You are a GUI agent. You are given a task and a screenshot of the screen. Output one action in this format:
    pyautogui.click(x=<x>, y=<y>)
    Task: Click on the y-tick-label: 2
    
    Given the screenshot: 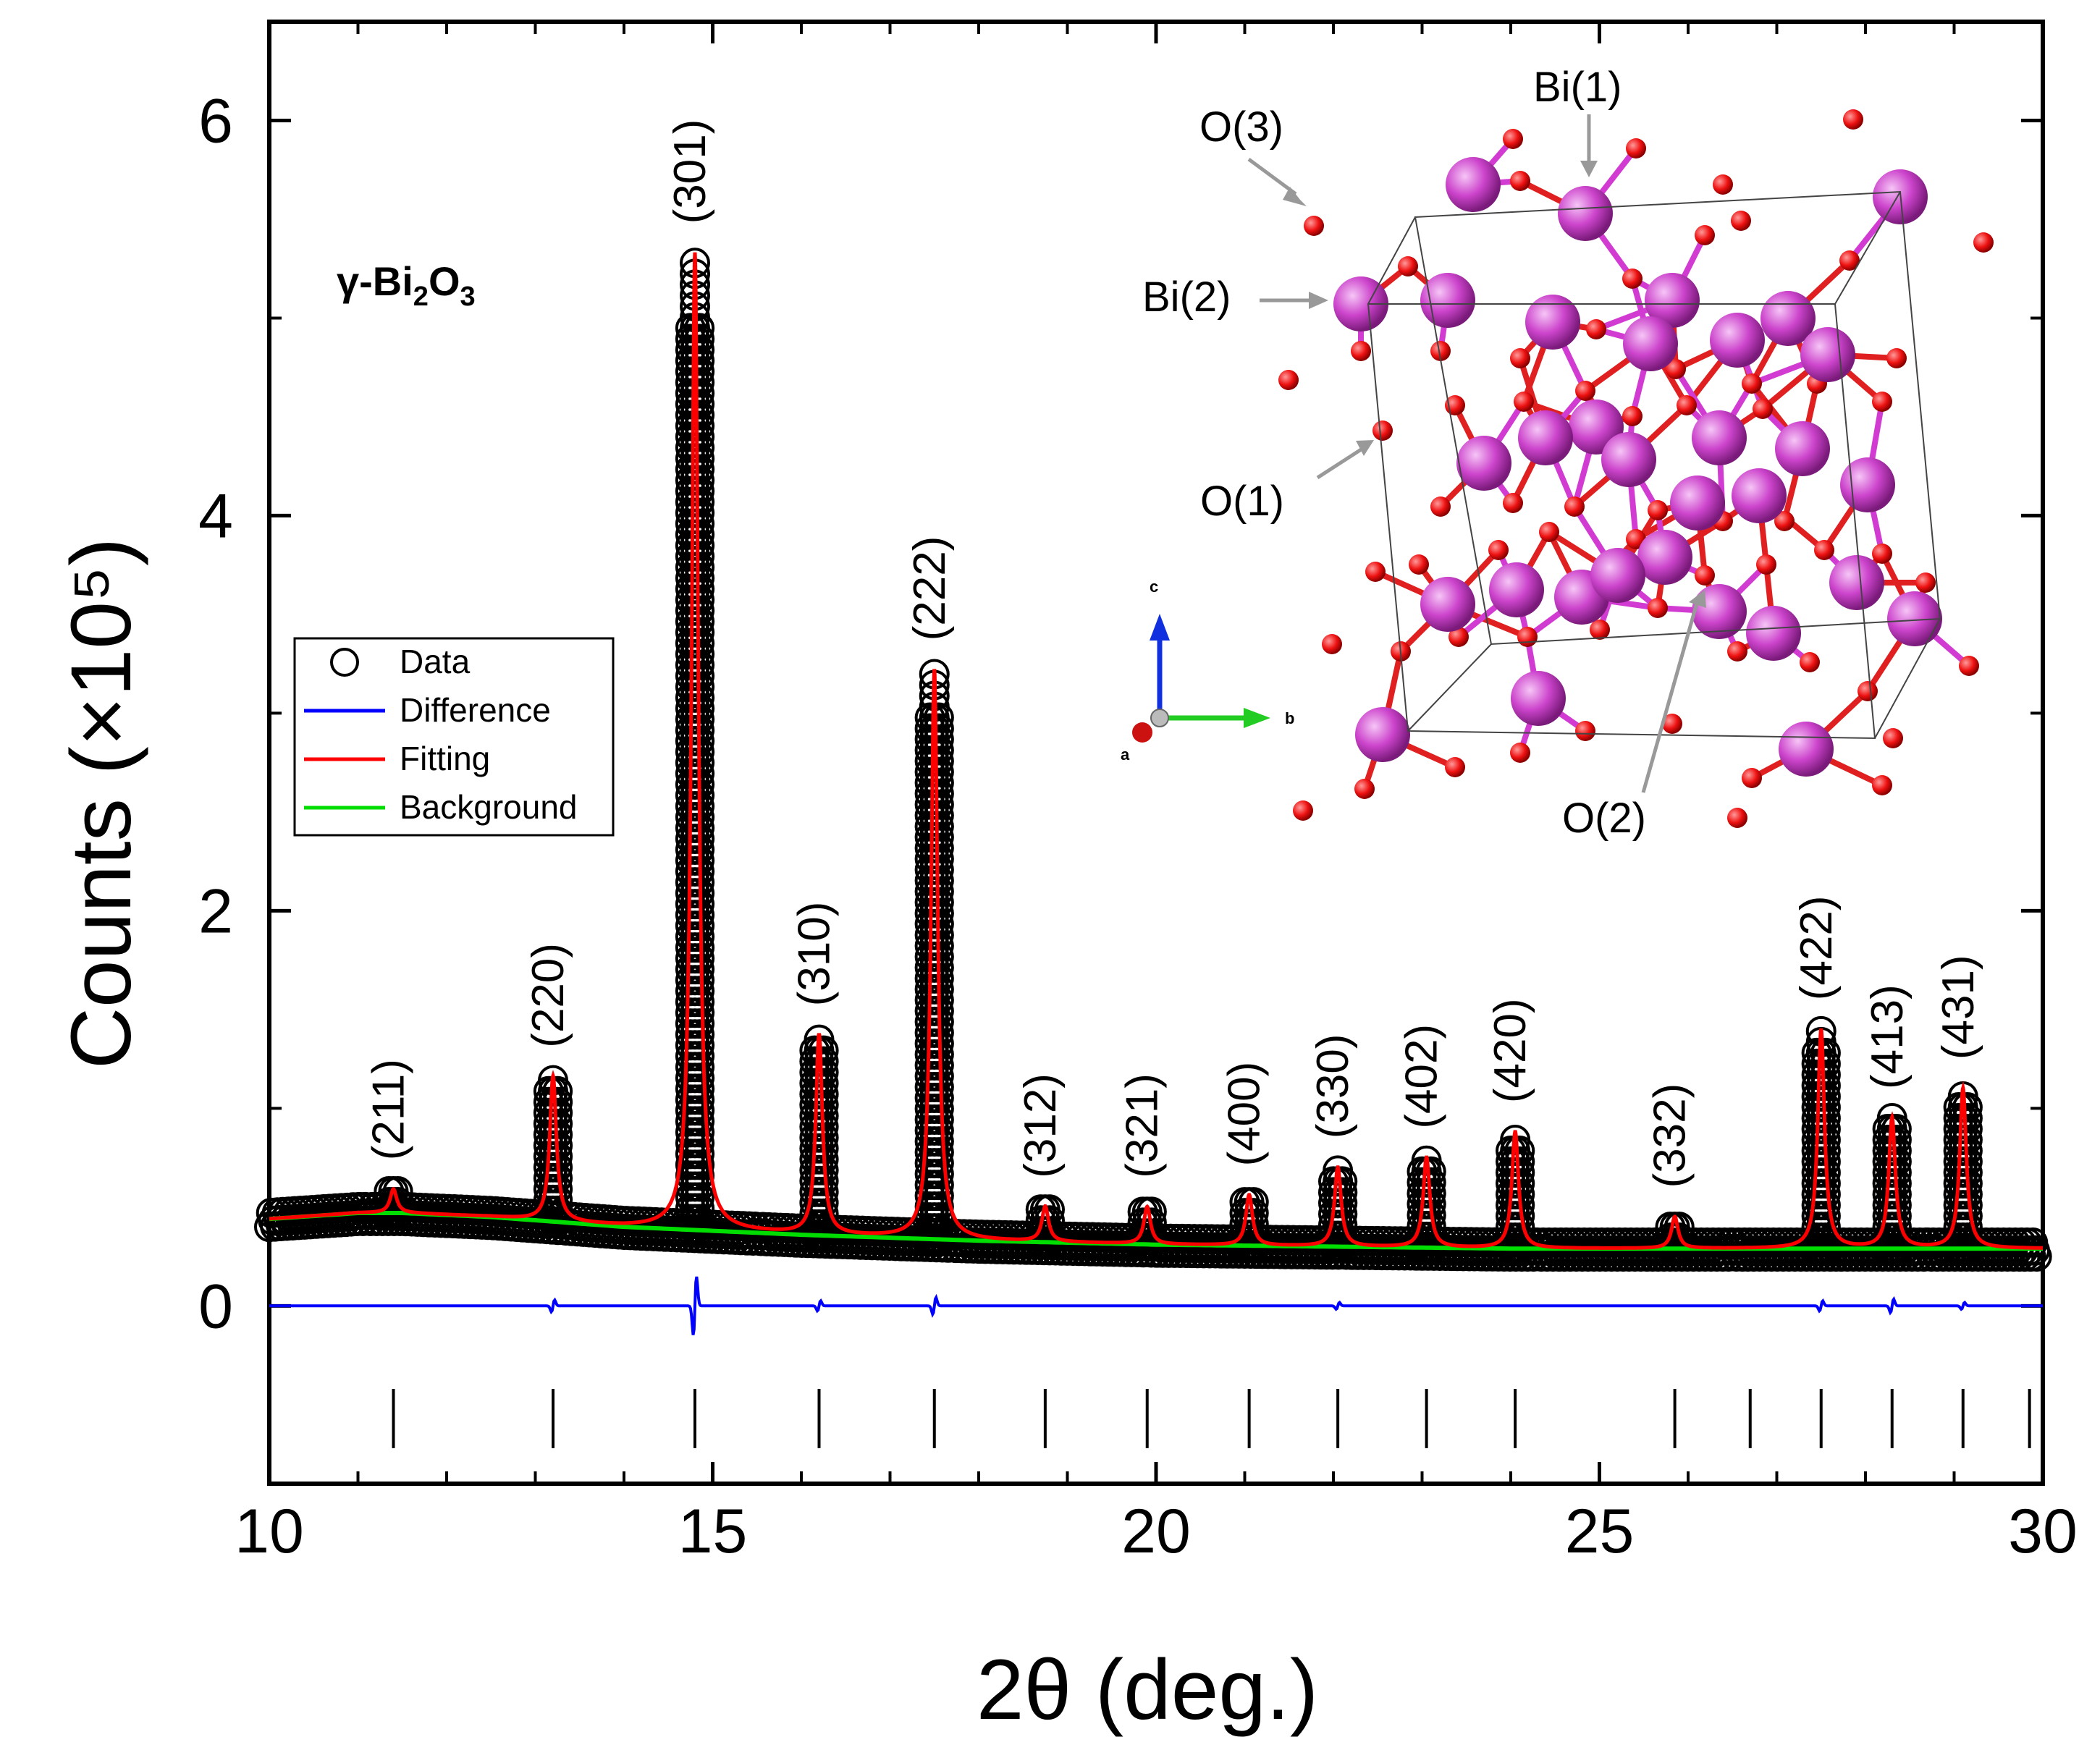 What is the action you would take?
    pyautogui.click(x=215, y=911)
    